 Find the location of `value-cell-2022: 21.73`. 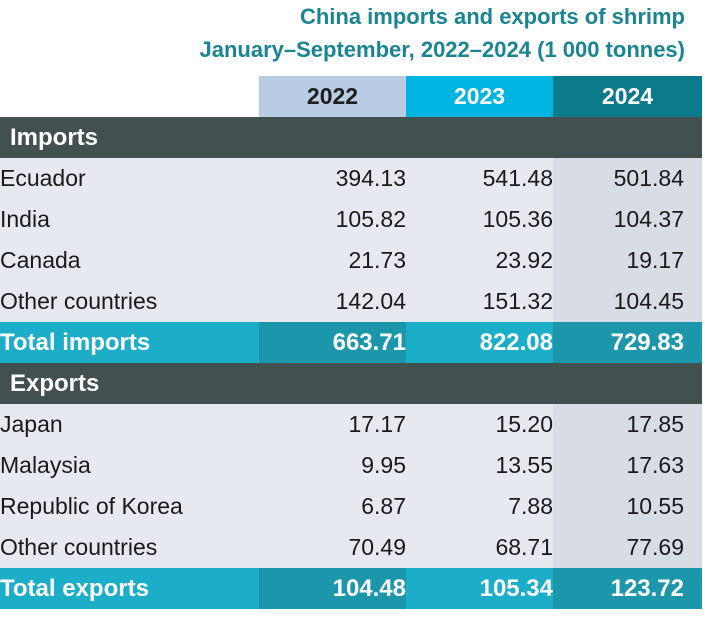

value-cell-2022: 21.73 is located at coordinates (332, 260).